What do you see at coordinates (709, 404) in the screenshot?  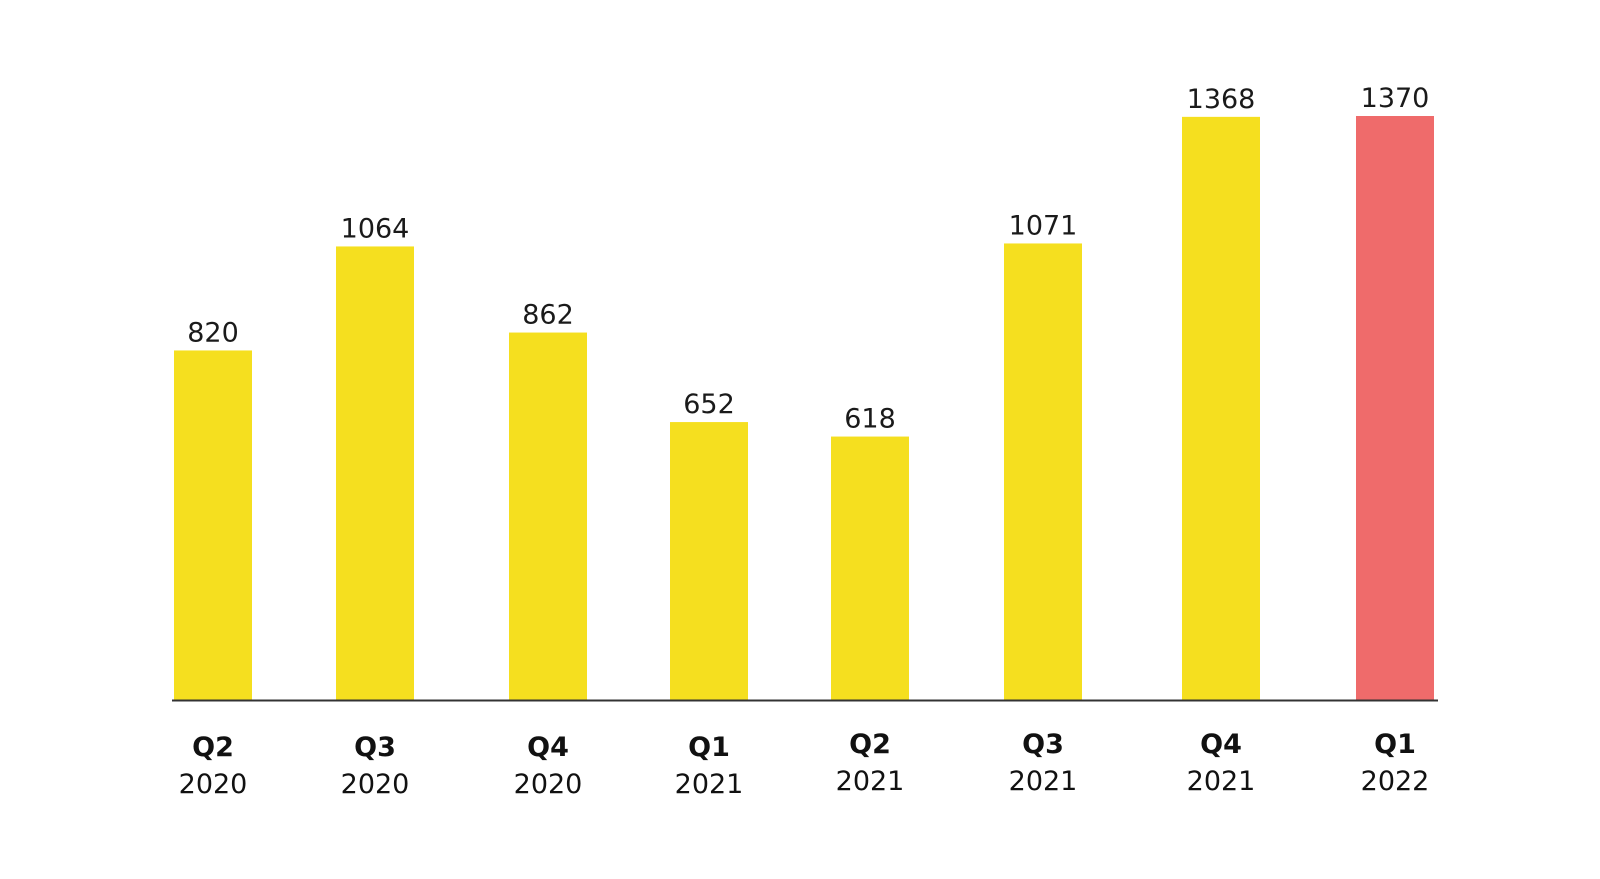 I see `bar-value-label: 652` at bounding box center [709, 404].